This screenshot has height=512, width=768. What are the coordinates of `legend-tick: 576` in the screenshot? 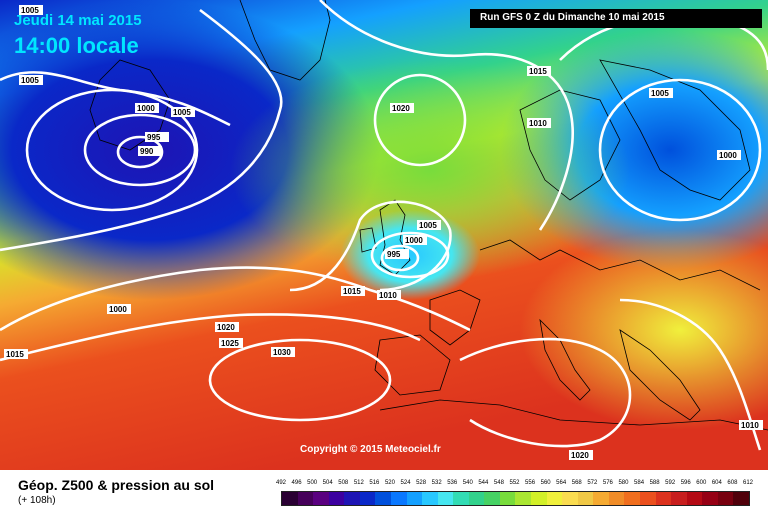 It's located at (607, 483).